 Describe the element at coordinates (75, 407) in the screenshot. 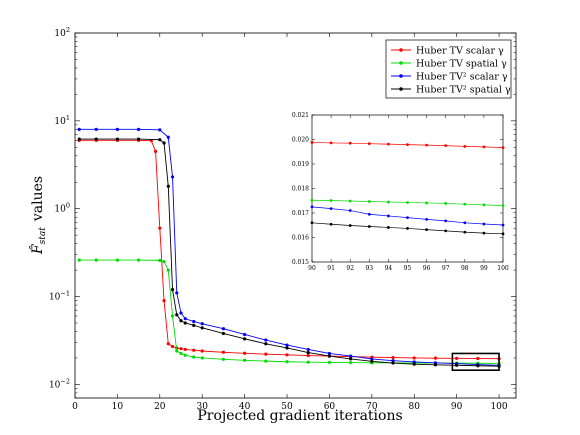

I see `x-tick-label: 0` at that location.